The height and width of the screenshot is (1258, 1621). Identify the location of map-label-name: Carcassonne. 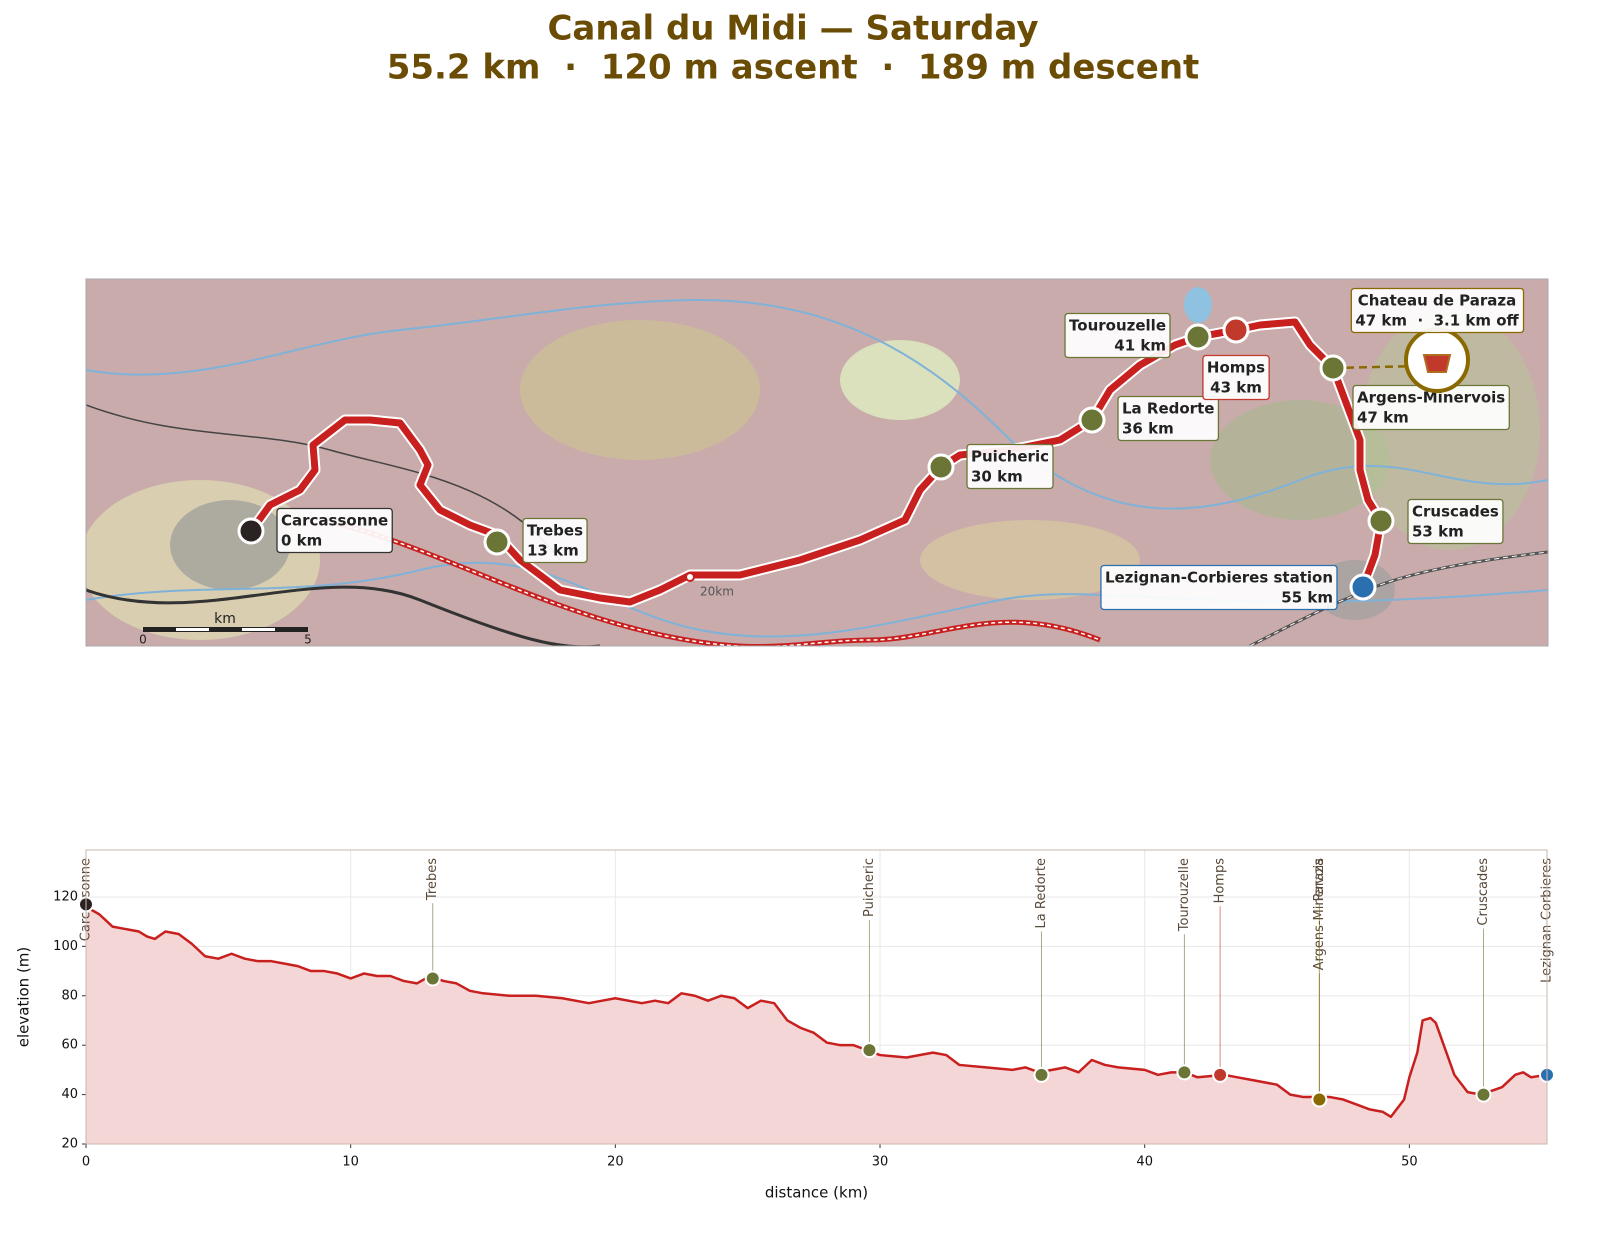
(334, 521).